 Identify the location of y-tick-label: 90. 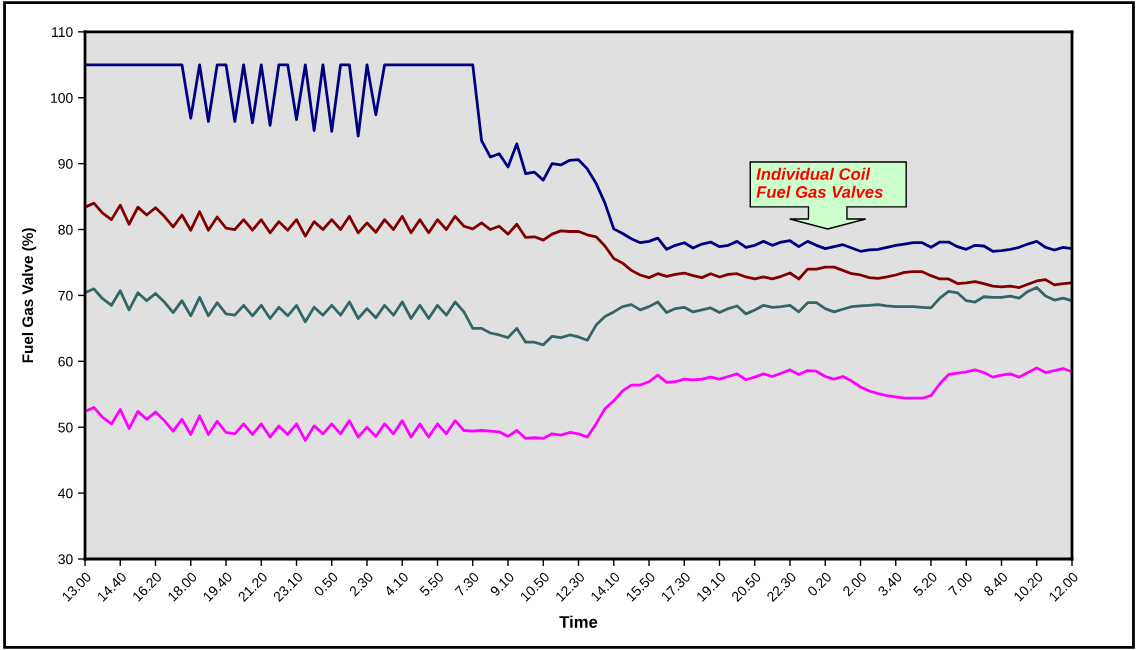
(65, 163).